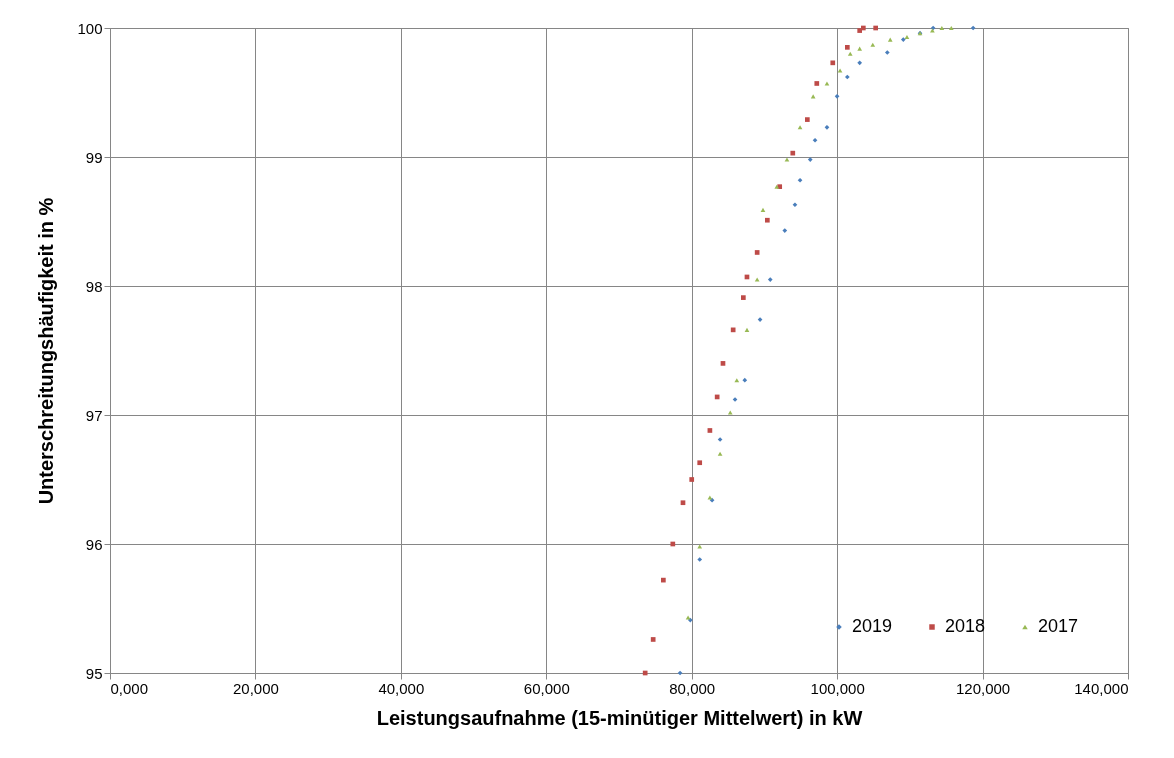  Describe the element at coordinates (401, 688) in the screenshot. I see `x-tick-label: 40,000` at that location.